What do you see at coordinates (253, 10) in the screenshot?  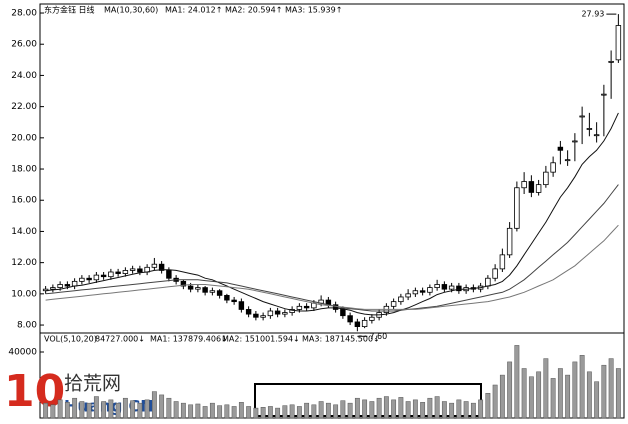 I see `legend-label: MA2: 20.594↑` at bounding box center [253, 10].